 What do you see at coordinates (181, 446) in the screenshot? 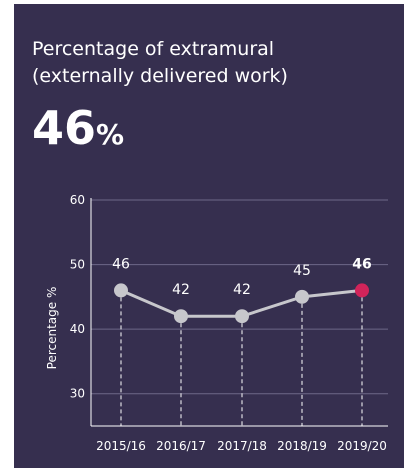
I see `x-tick-label: 2016/17` at bounding box center [181, 446].